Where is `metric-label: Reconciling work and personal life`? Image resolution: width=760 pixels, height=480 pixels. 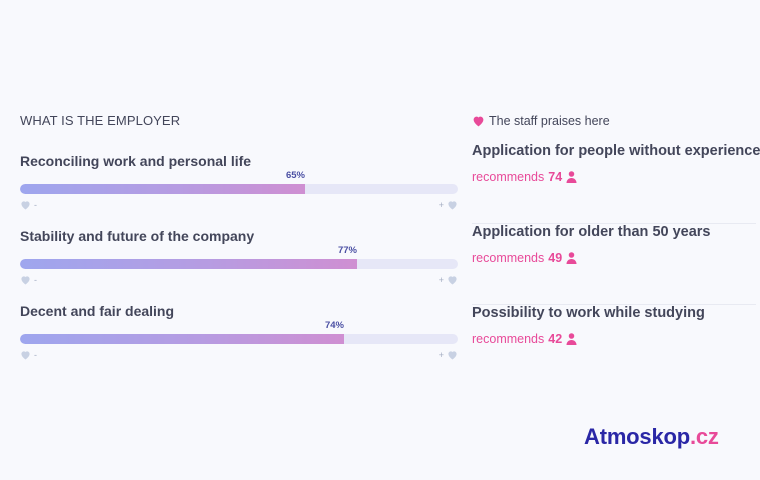
metric-label: Reconciling work and personal life is located at coordinates (136, 161).